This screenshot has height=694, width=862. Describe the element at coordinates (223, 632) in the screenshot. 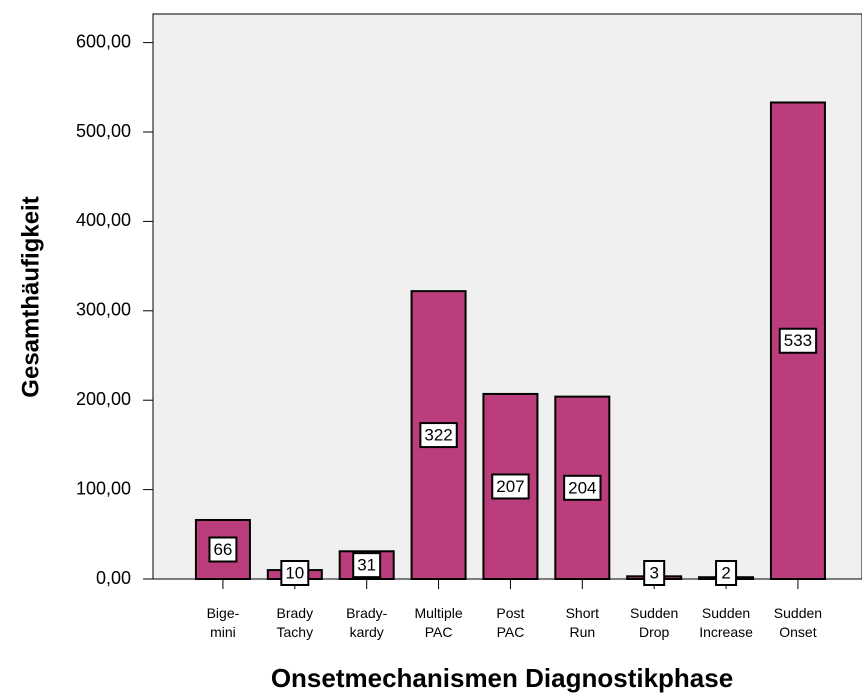

I see `x-tick-label-line: mini` at that location.